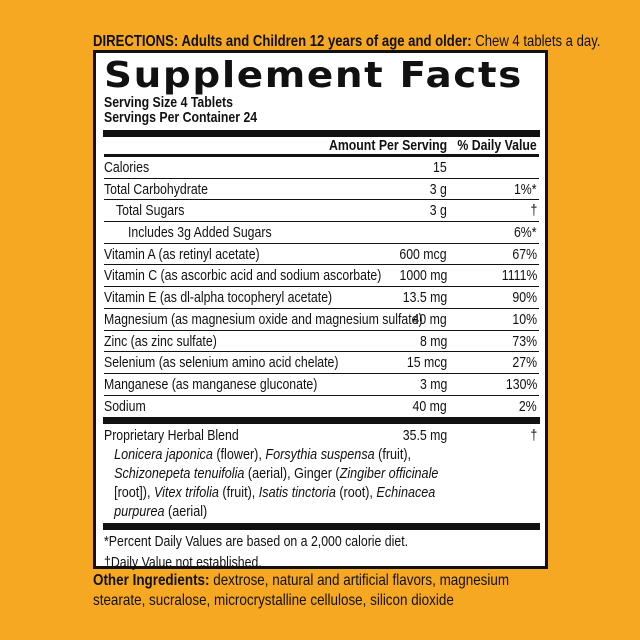 The width and height of the screenshot is (640, 640). I want to click on column-header: Amount Per Serving % Daily Value, so click(321, 147).